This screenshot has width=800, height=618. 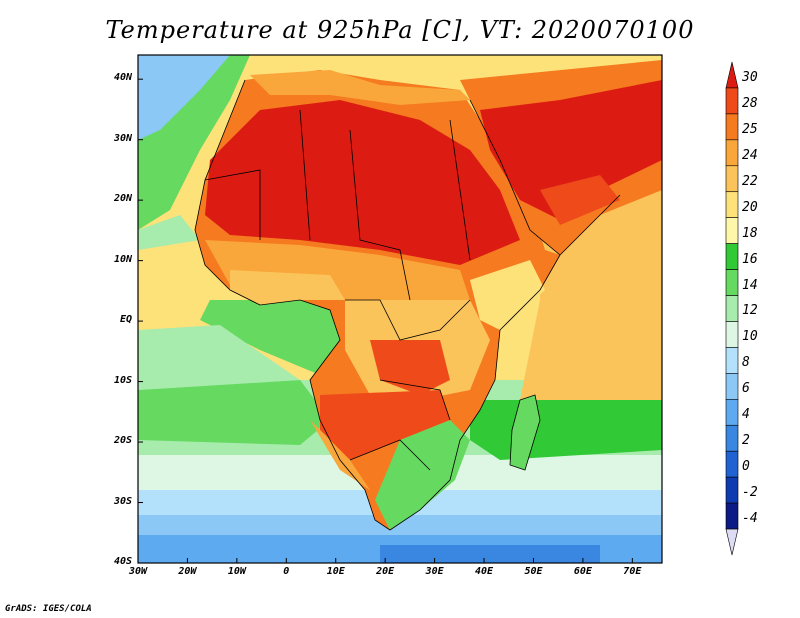 I want to click on arabia-coastline, so click(x=545, y=177).